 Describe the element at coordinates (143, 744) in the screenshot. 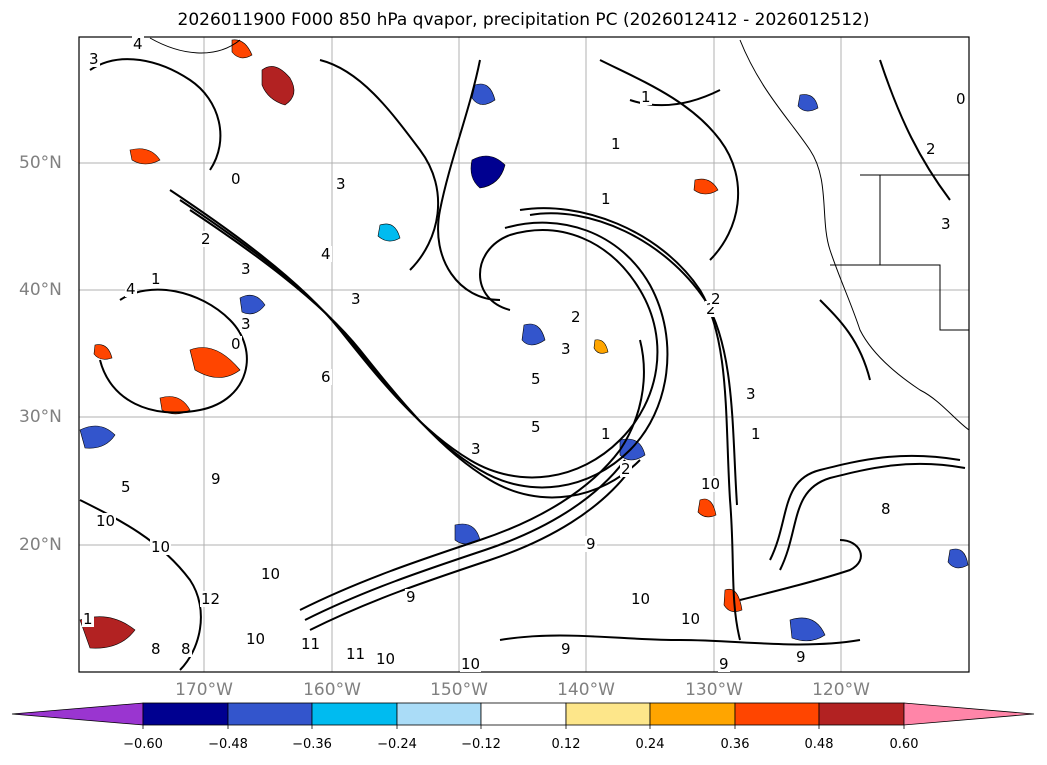

I see `colorbar-tick-label: −0.60` at that location.